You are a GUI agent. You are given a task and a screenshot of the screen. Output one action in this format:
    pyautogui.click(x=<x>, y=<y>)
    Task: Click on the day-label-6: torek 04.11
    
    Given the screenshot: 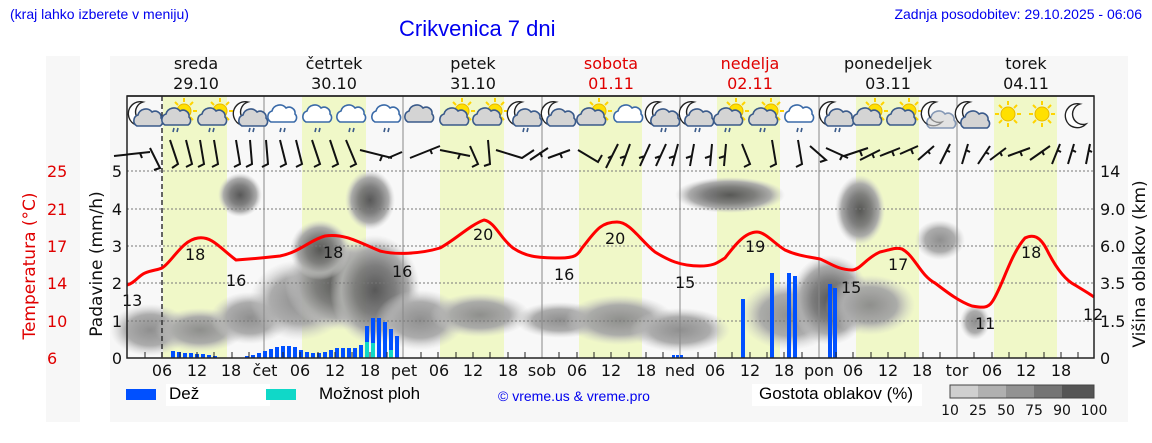 What is the action you would take?
    pyautogui.click(x=1026, y=73)
    